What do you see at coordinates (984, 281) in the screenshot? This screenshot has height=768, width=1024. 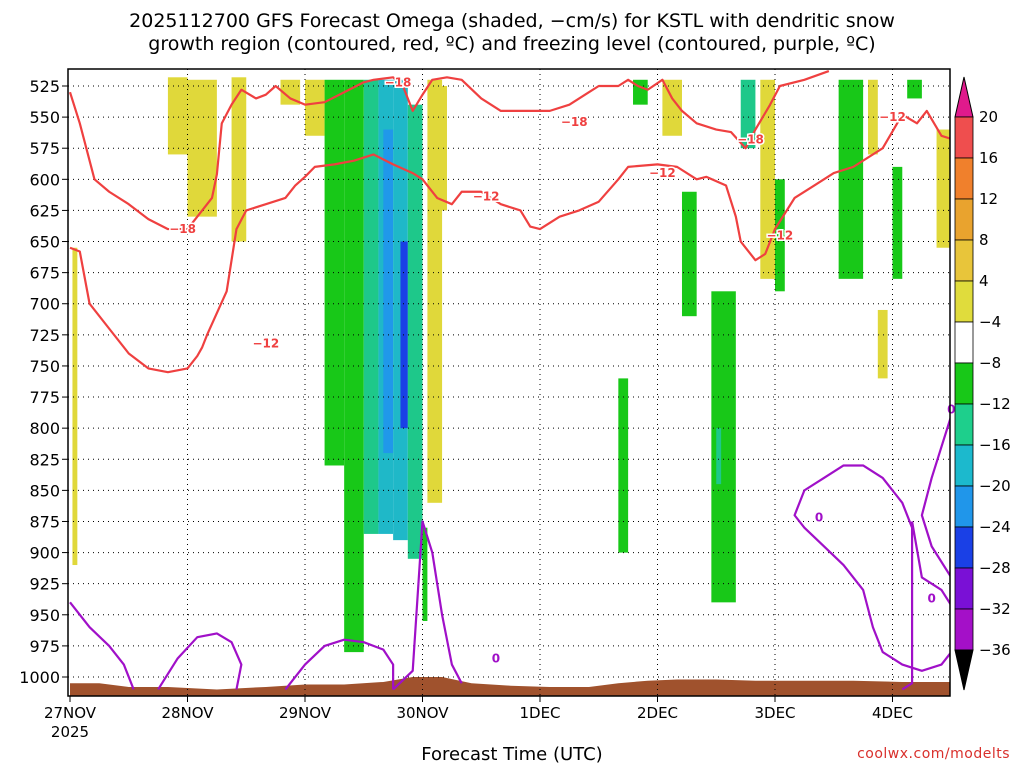 I see `colorbar-label: 4` at bounding box center [984, 281].